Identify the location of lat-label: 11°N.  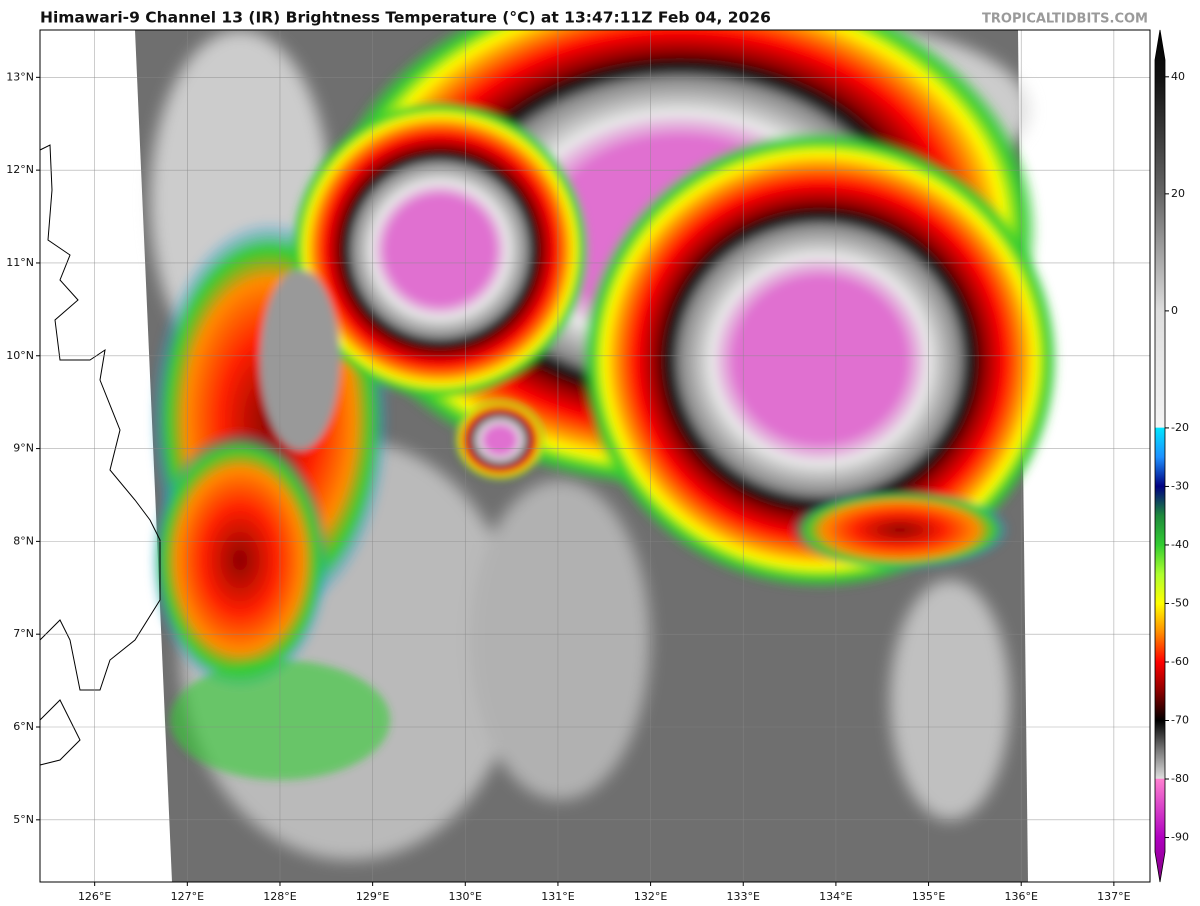
(20, 262).